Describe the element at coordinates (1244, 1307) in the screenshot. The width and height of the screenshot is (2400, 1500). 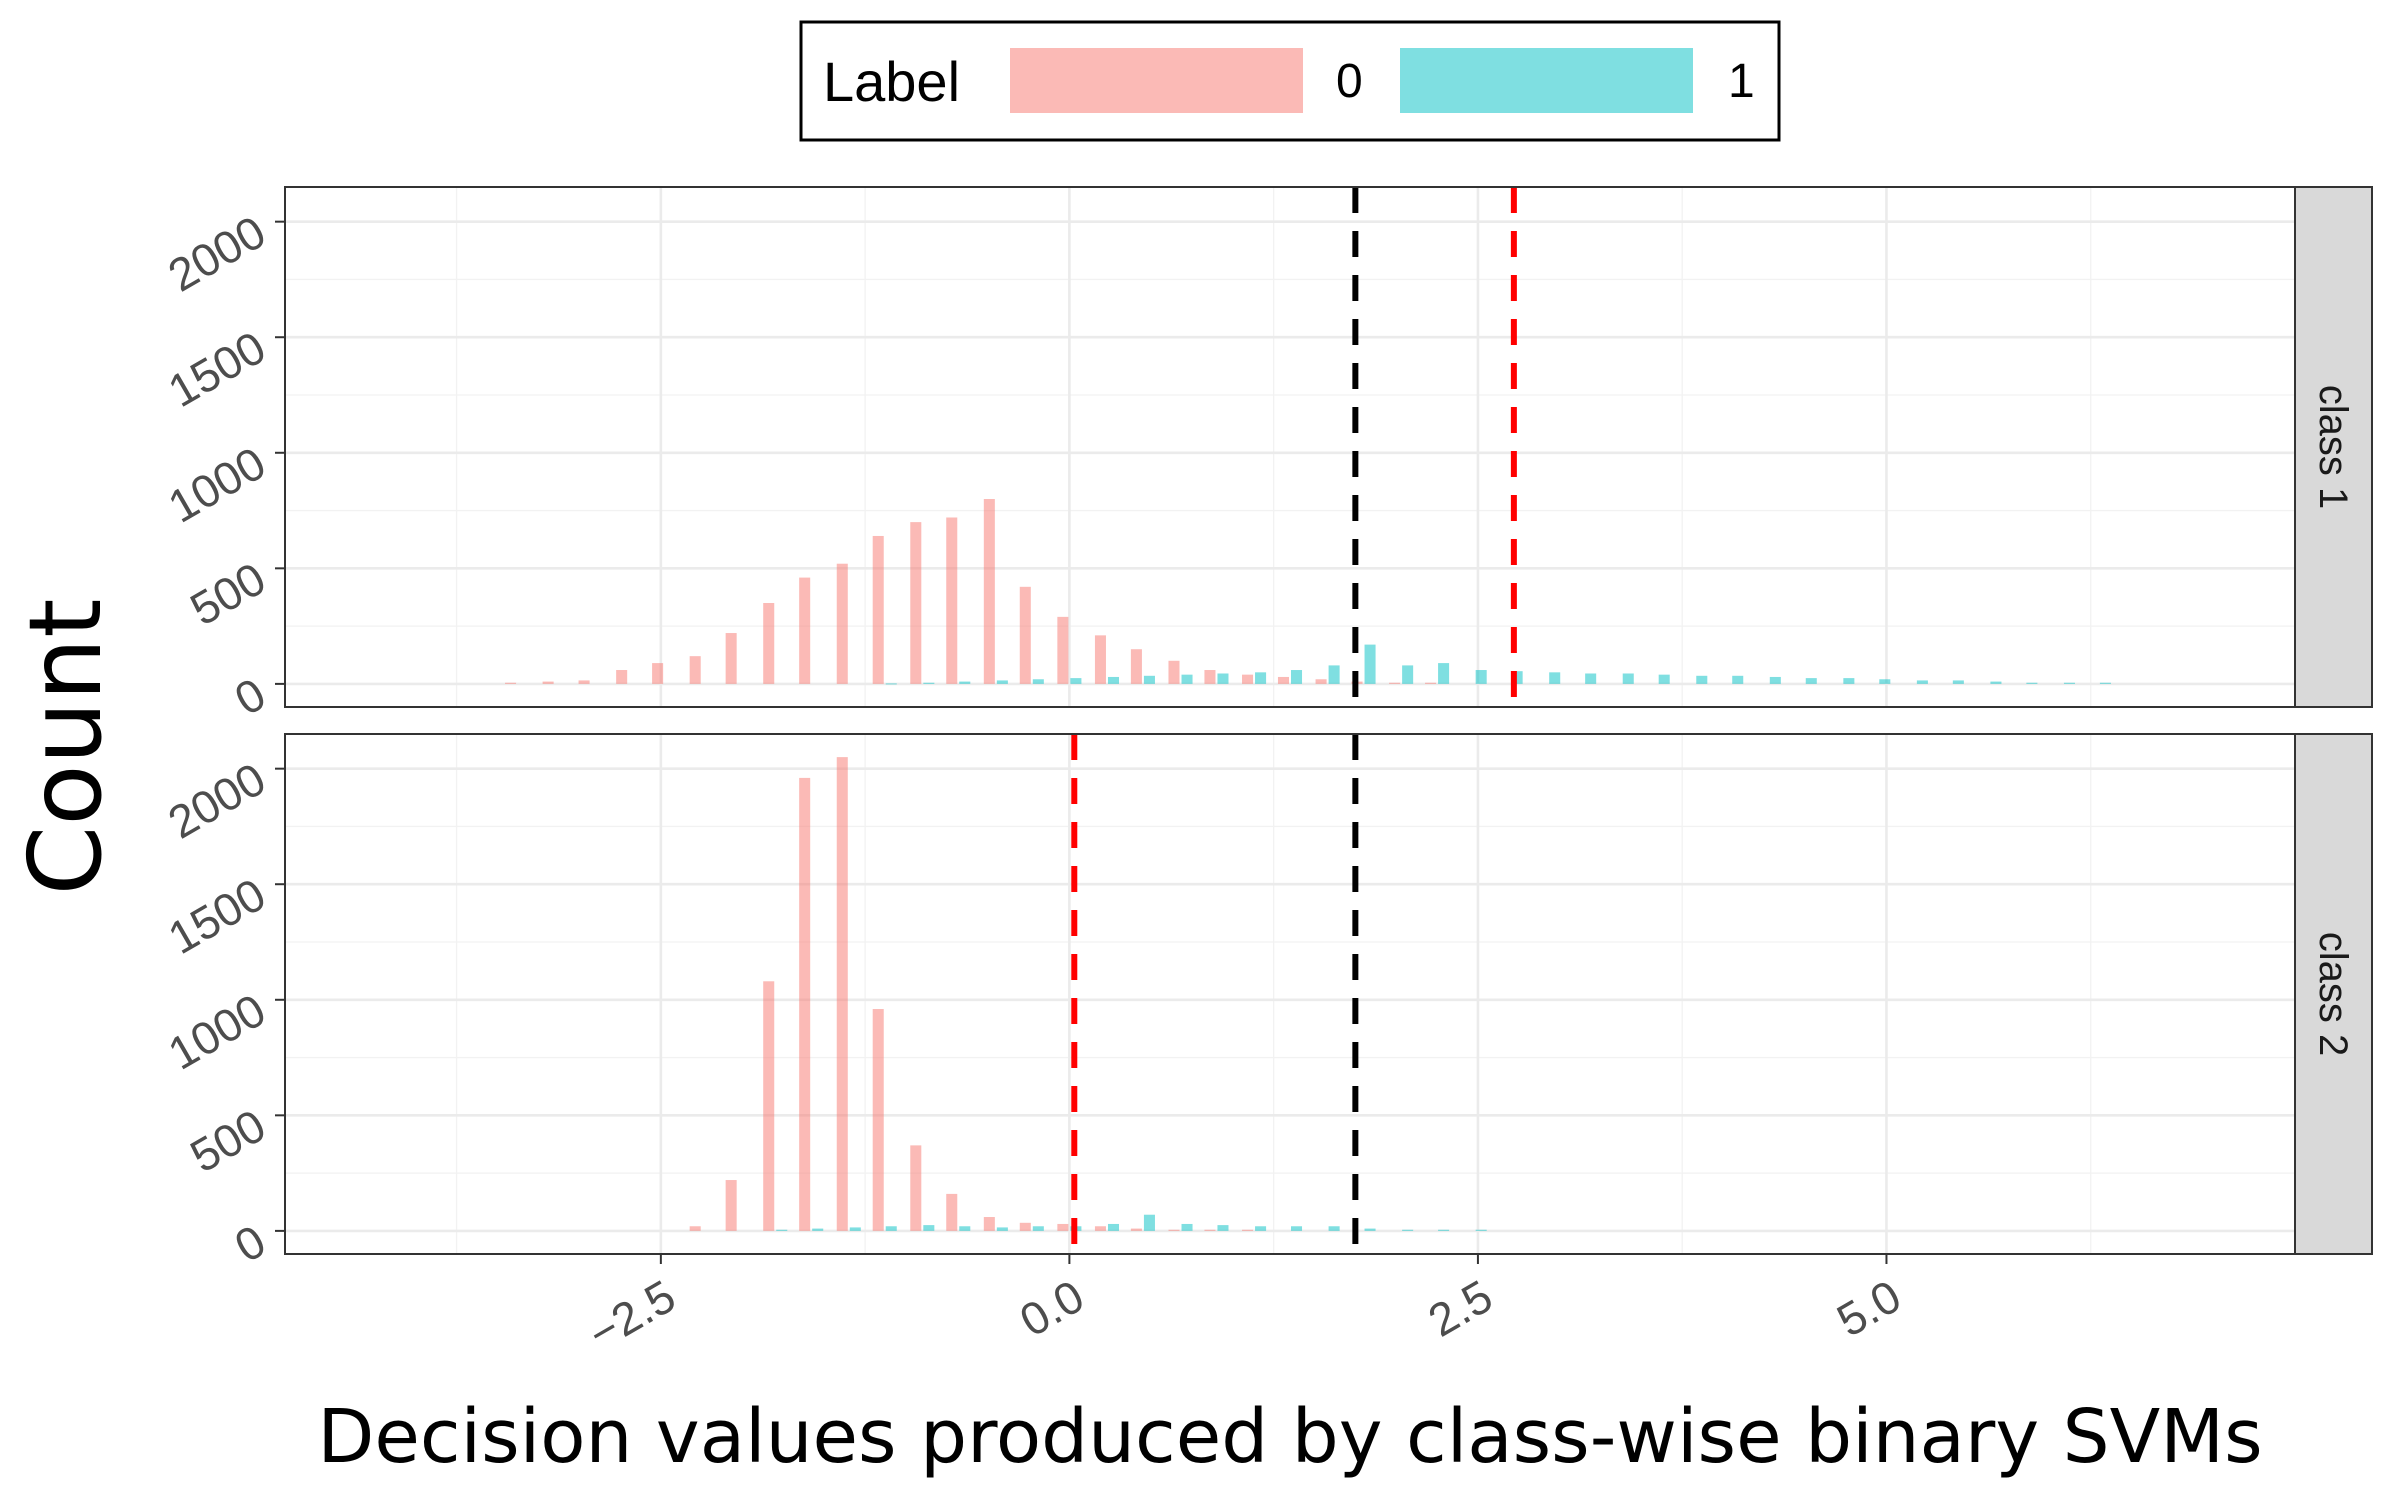
I see `x-axis-ticks: −2.5 0.0 2.5 5.0` at that location.